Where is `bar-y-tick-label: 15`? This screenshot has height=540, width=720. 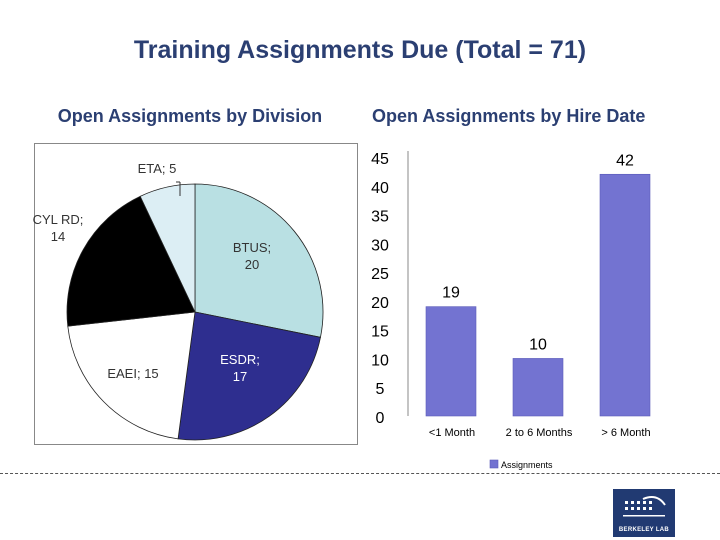
bar-y-tick-label: 15 is located at coordinates (380, 332).